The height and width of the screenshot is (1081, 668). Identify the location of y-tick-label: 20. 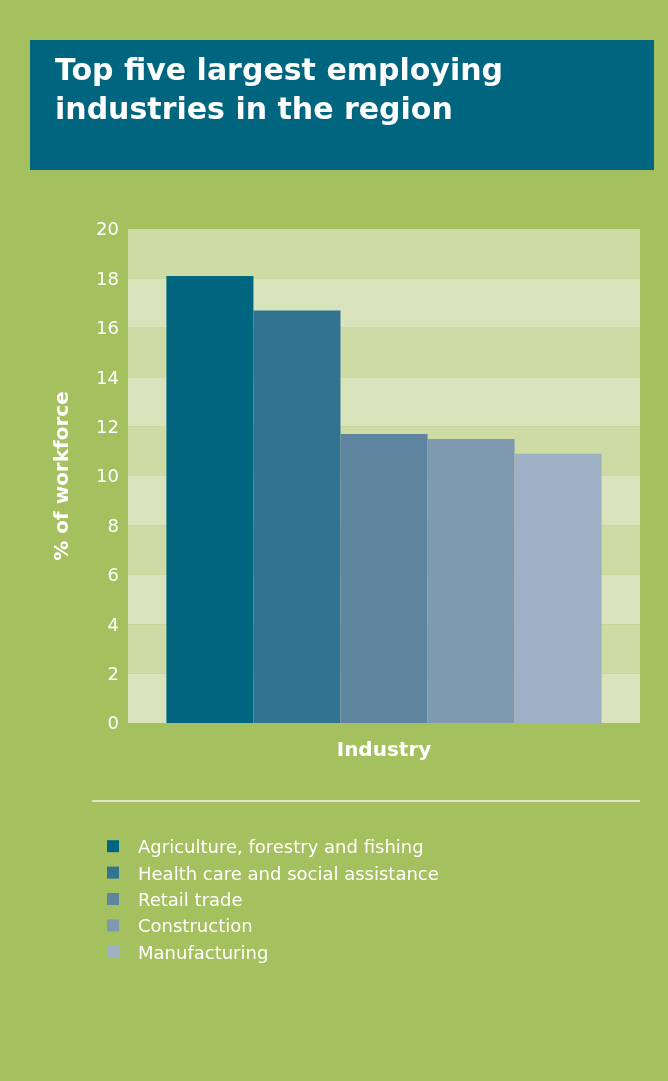
(107, 229).